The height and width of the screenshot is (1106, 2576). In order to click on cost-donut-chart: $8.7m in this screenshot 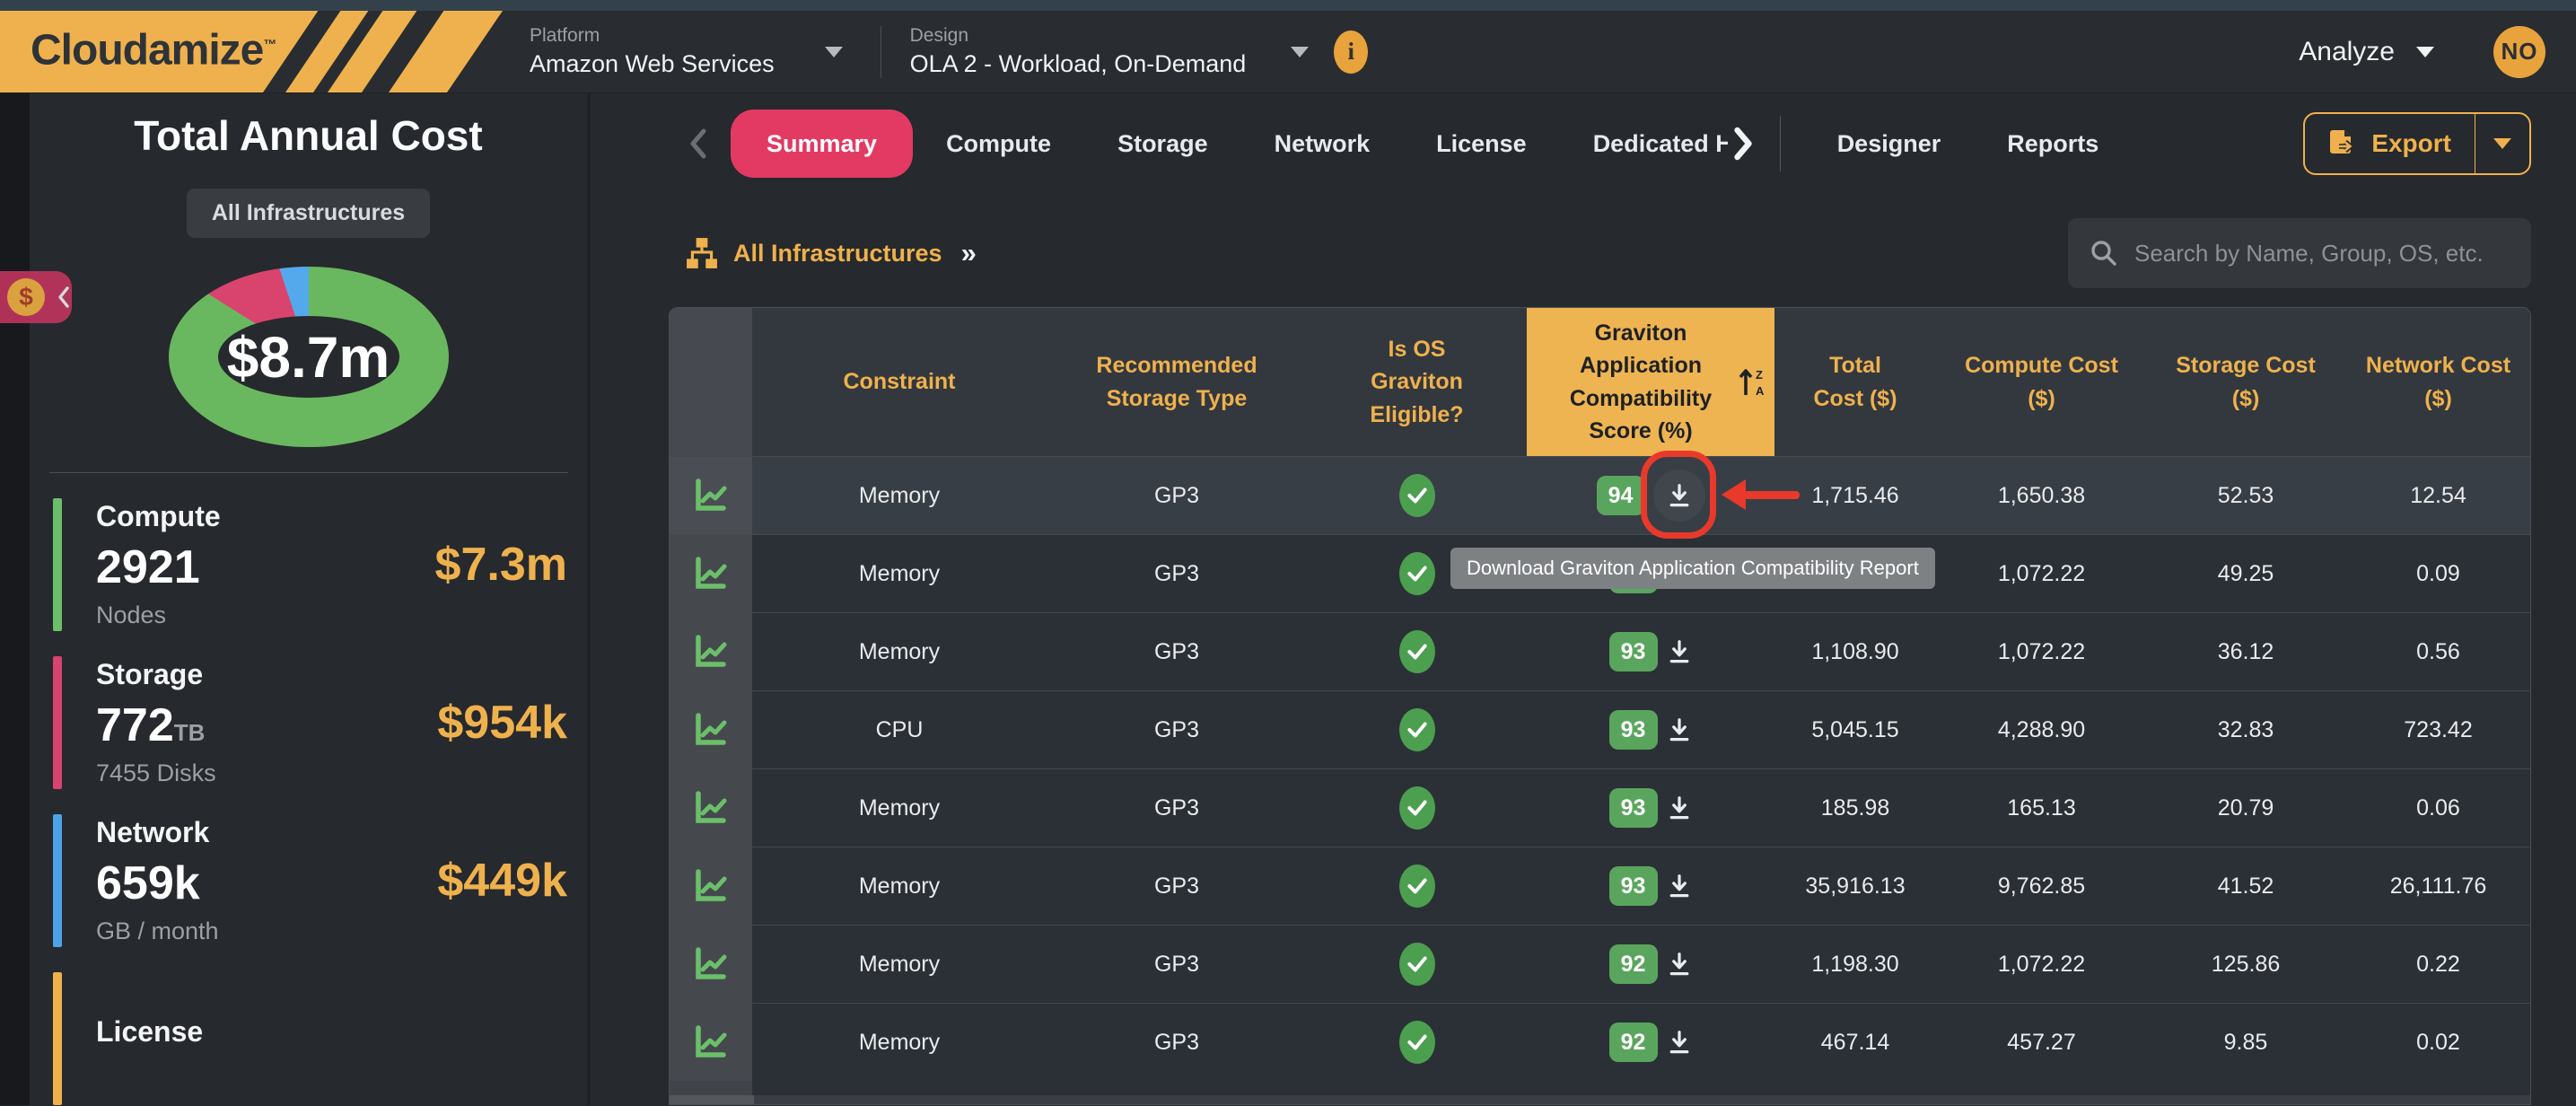, I will do `click(308, 357)`.